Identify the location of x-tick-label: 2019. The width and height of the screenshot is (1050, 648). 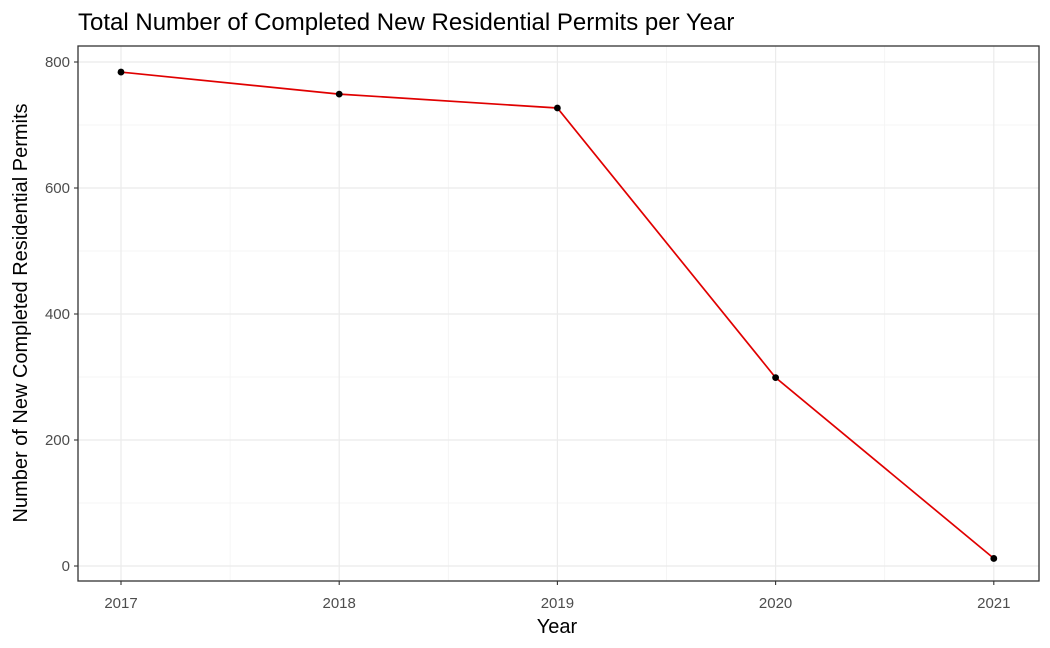
(557, 603).